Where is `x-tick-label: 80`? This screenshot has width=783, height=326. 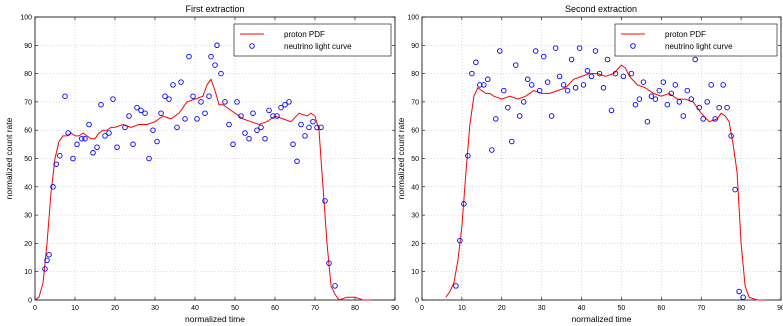
x-tick-label: 80 is located at coordinates (741, 308).